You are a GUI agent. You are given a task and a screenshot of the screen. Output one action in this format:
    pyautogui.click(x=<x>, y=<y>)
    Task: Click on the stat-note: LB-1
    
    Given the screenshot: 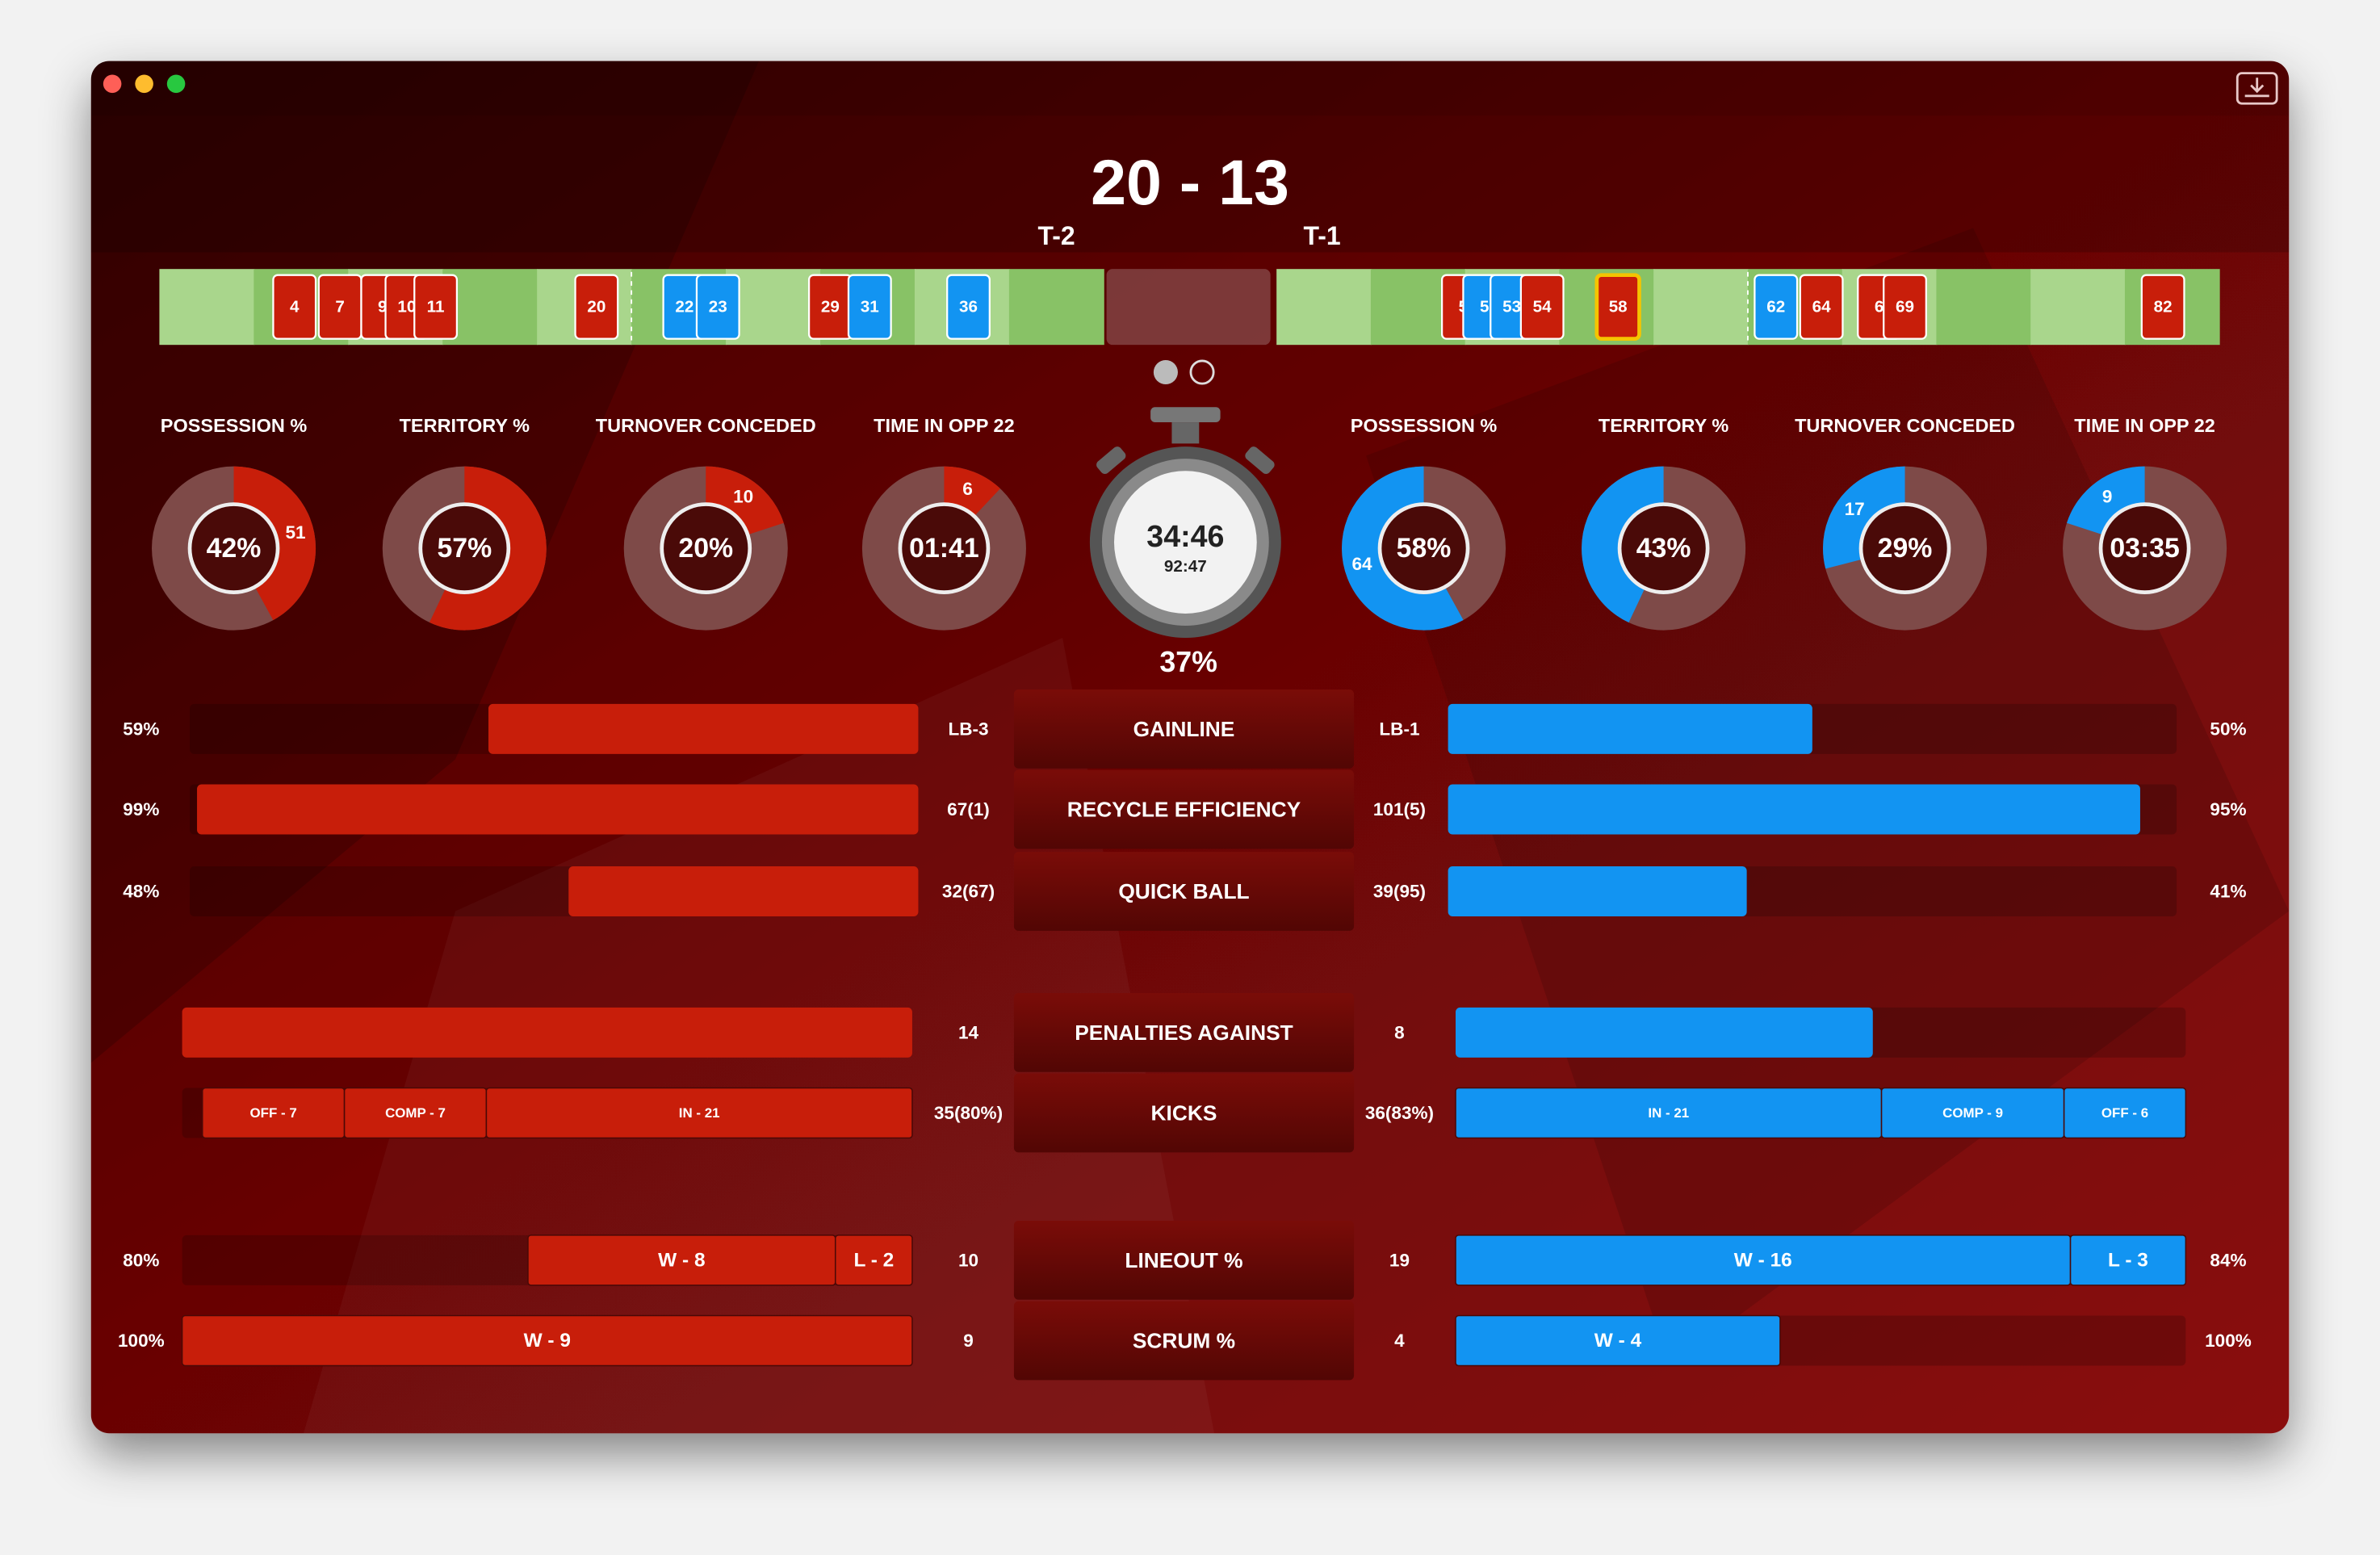 What is the action you would take?
    pyautogui.click(x=1399, y=729)
    